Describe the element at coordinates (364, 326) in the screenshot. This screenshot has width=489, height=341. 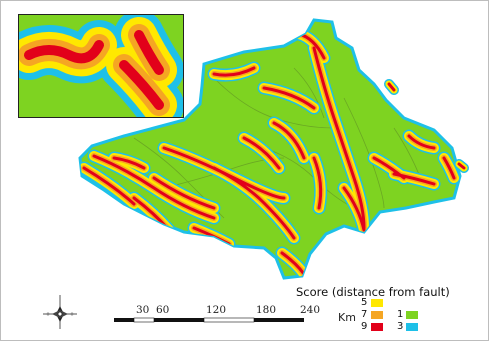
I see `legend-label-9: 9` at that location.